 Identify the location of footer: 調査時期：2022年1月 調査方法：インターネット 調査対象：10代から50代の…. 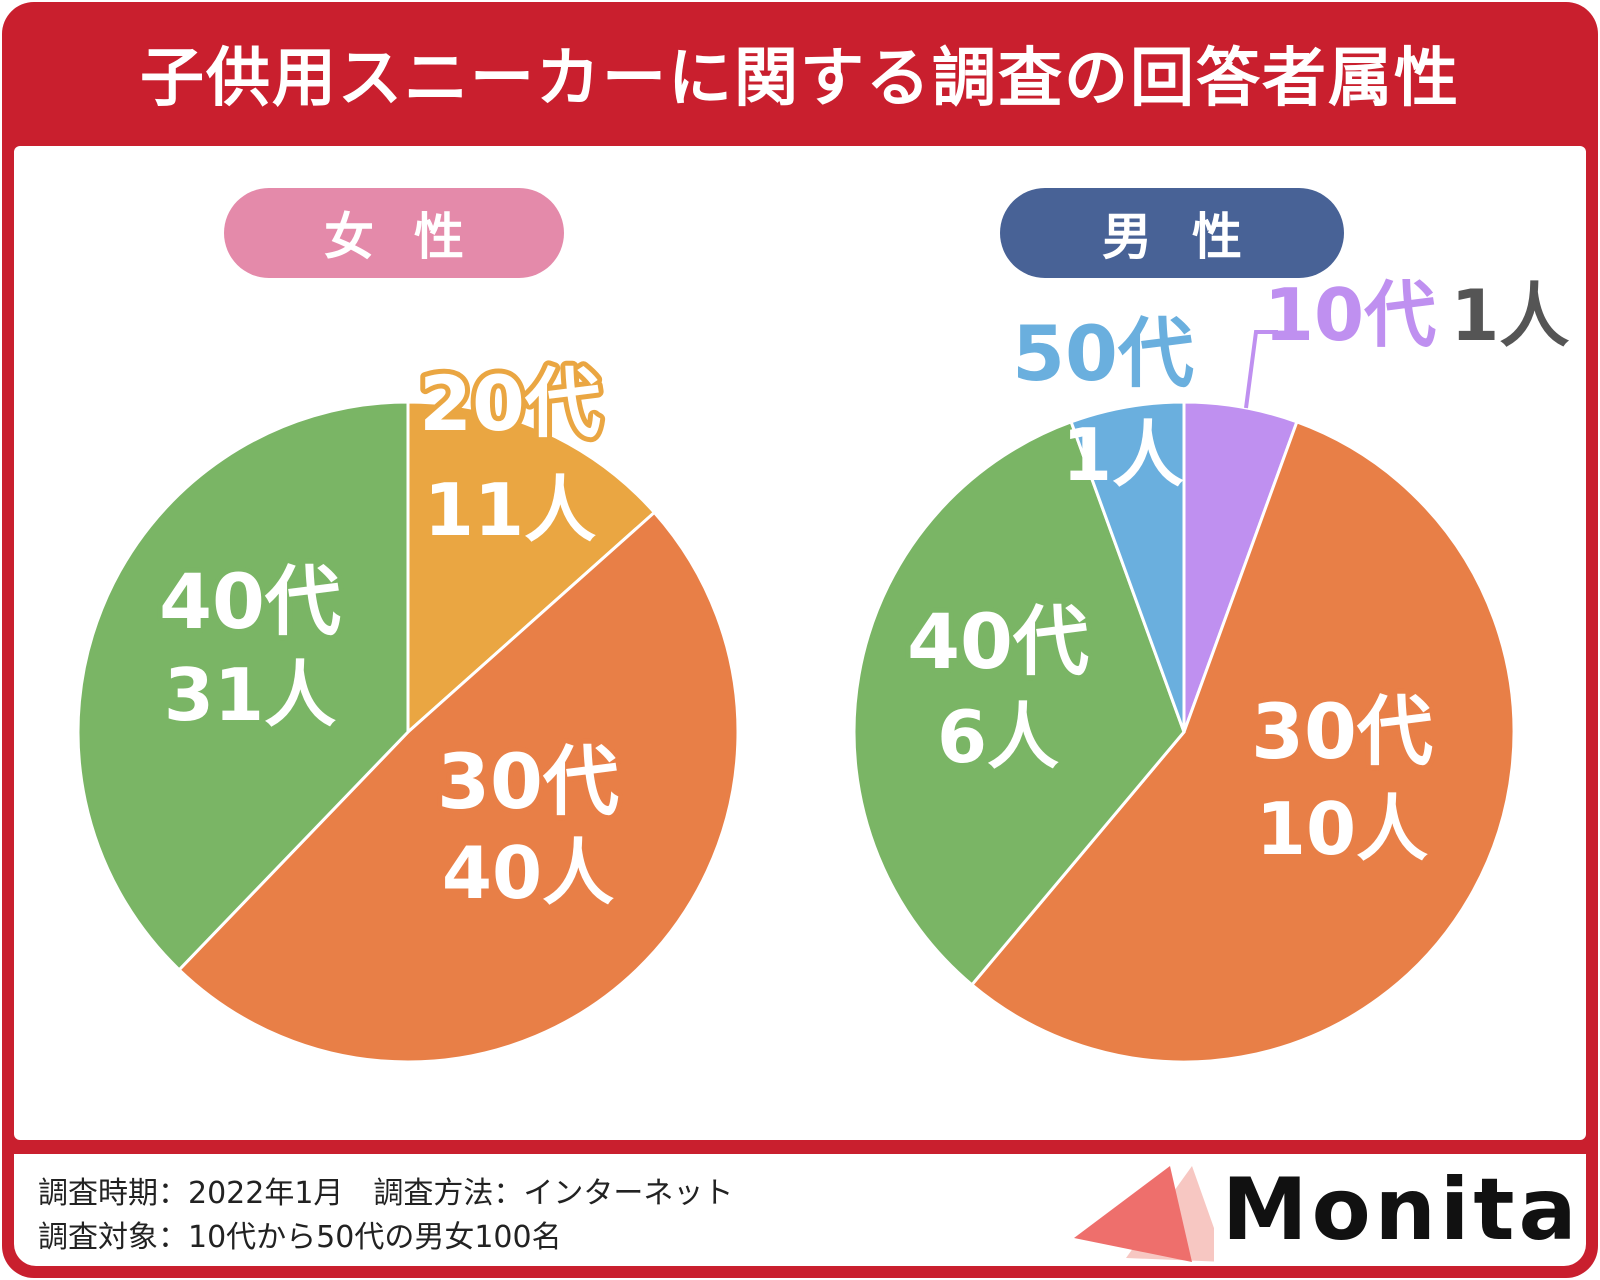
(800, 1210).